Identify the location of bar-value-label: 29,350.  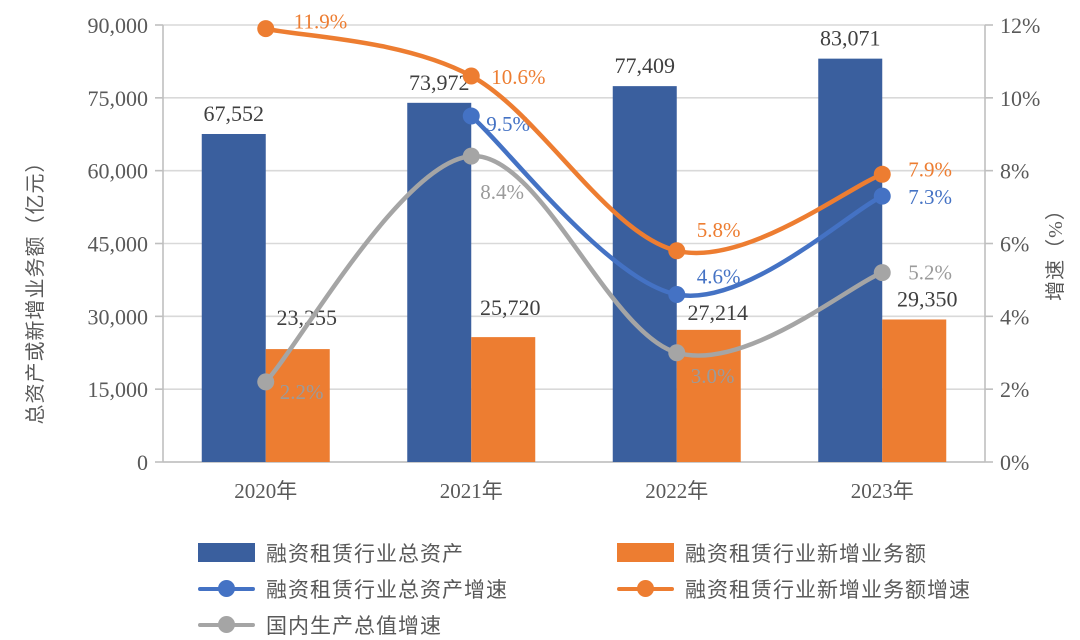
(927, 298).